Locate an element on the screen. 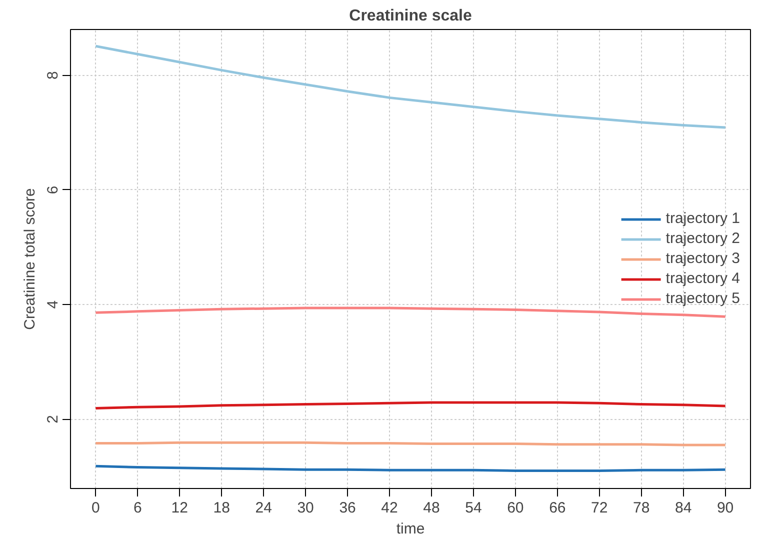  x-tick-label: 36 is located at coordinates (347, 508).